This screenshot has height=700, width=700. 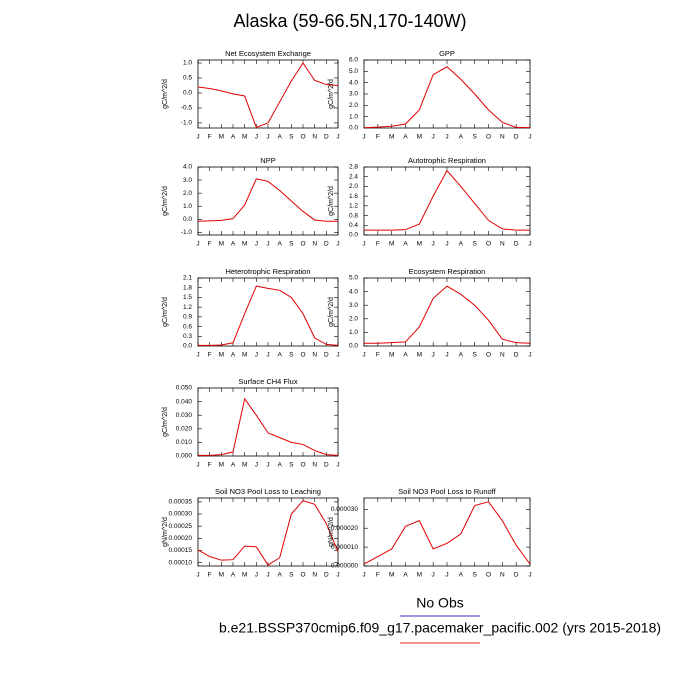 I want to click on y-tick-label: 0.5, so click(x=187, y=78).